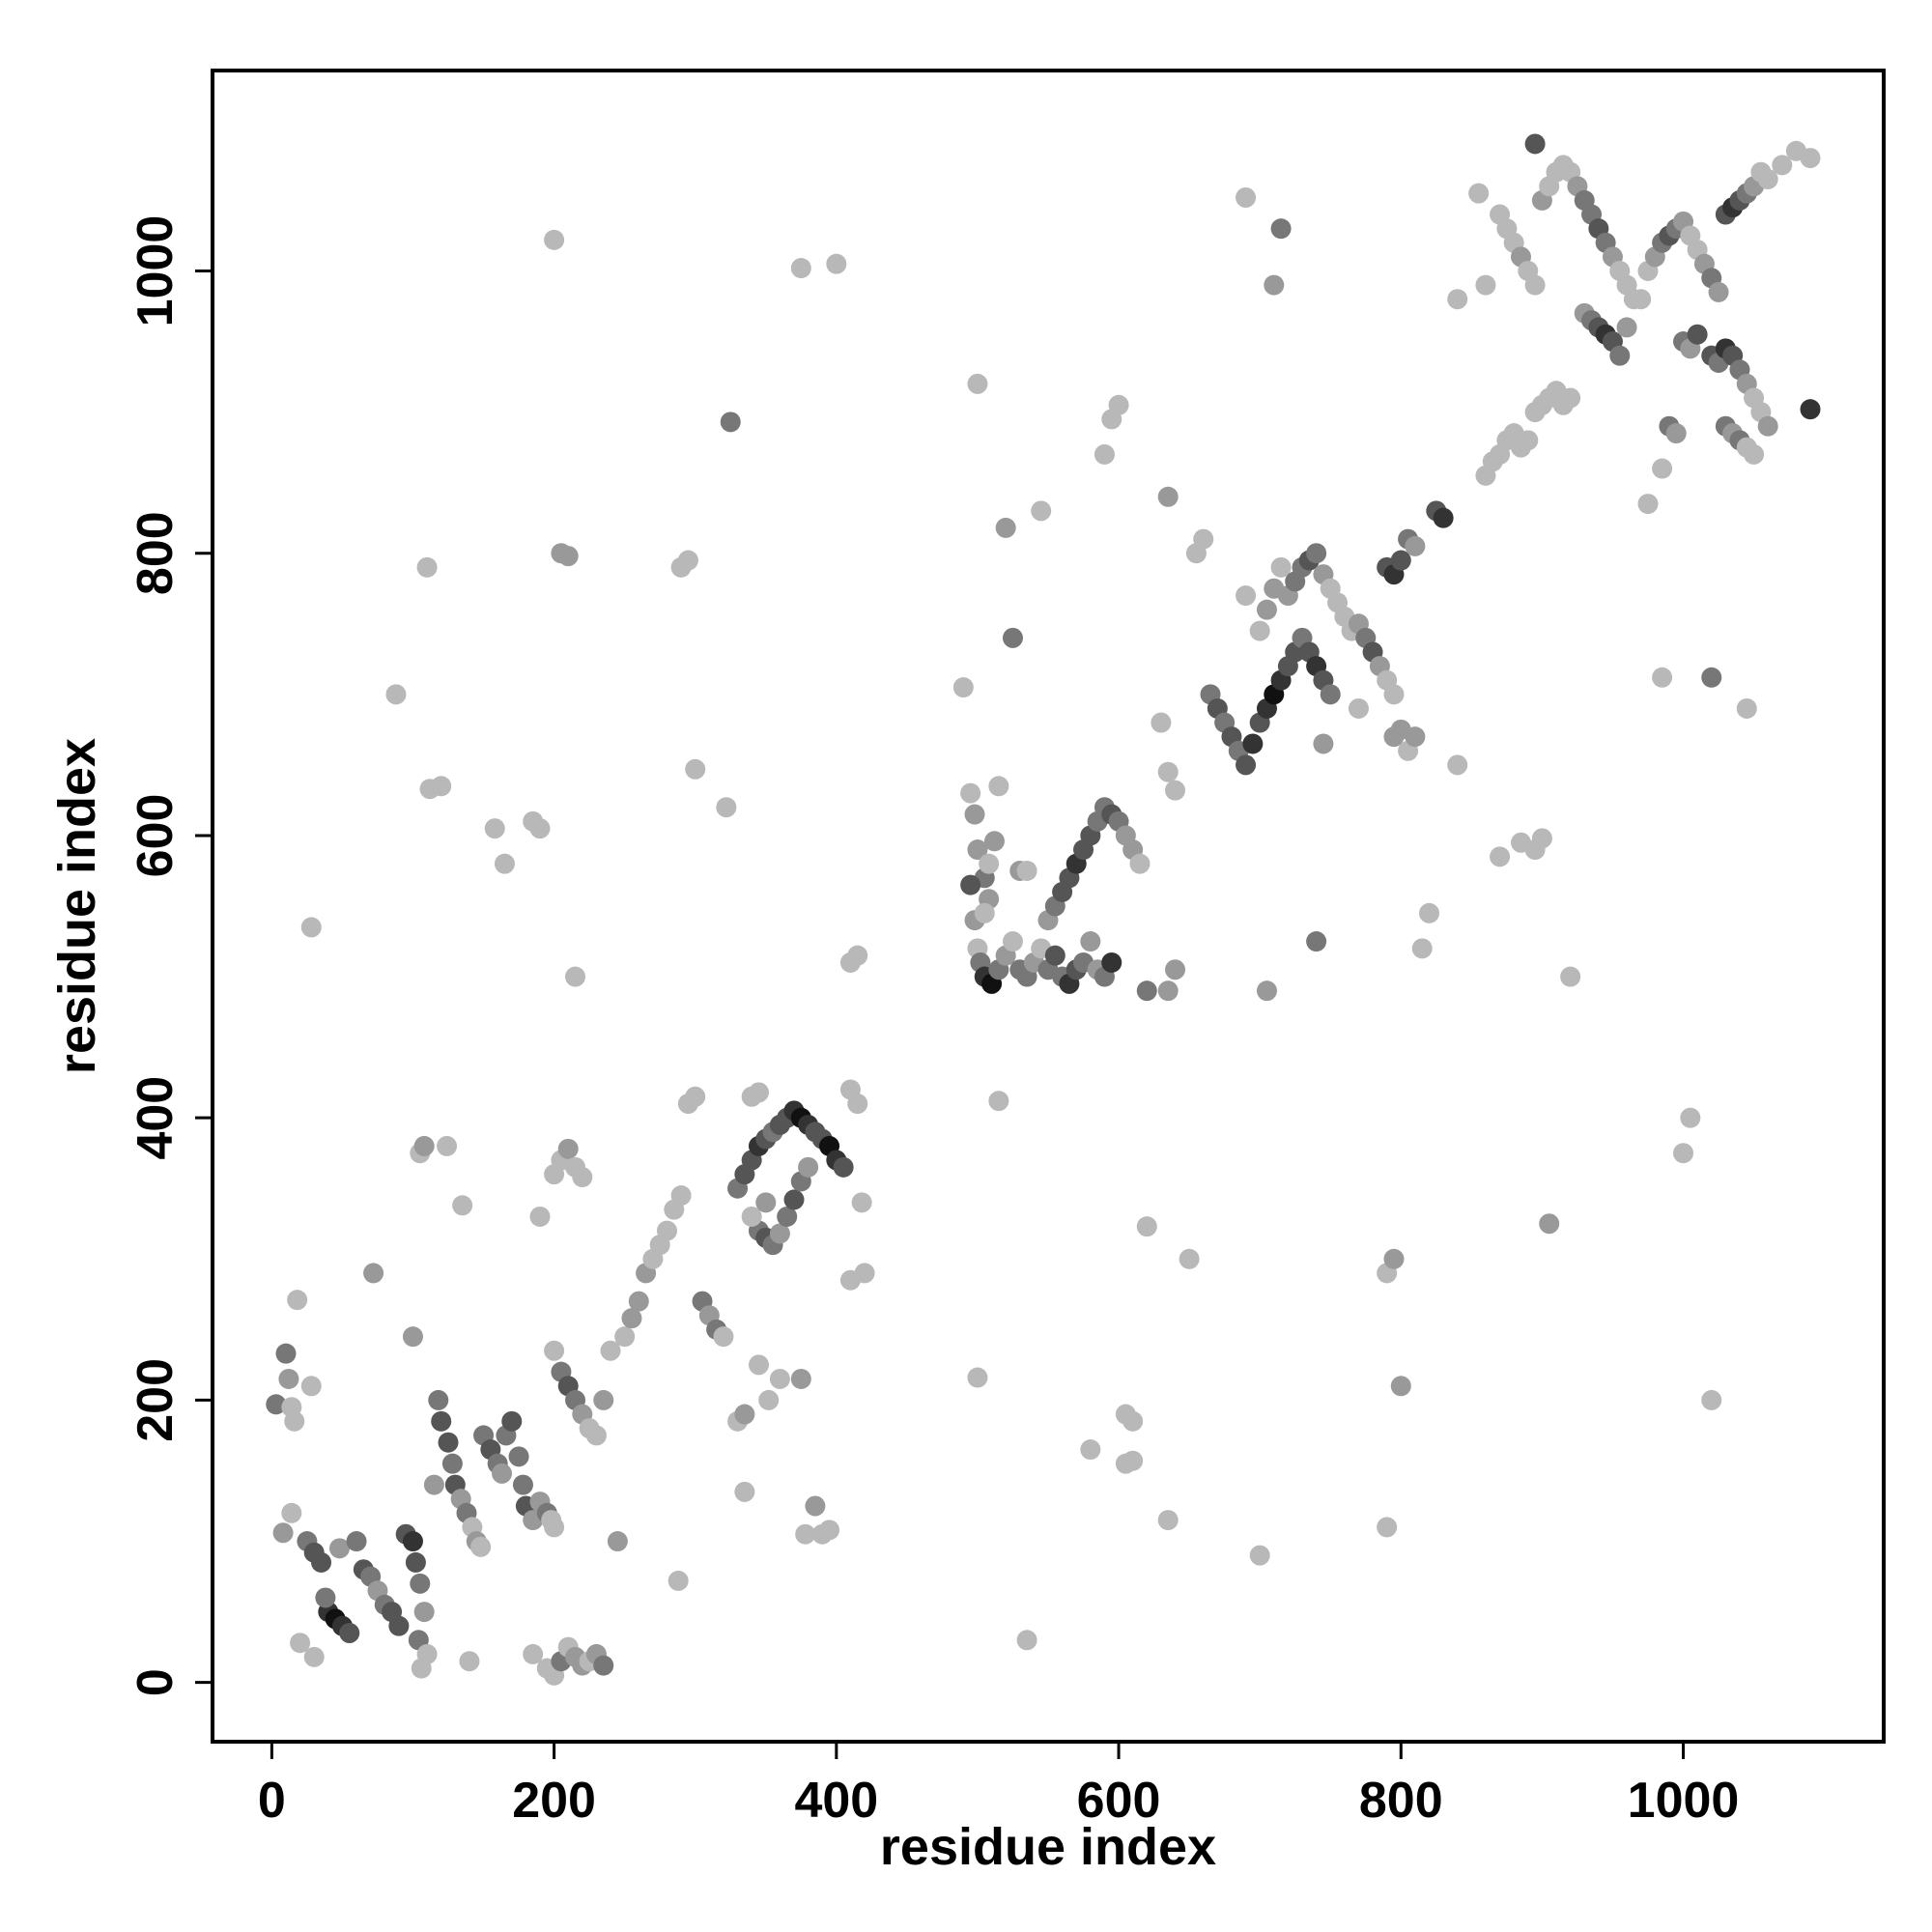 This screenshot has width=1932, height=1932. Describe the element at coordinates (156, 553) in the screenshot. I see `y-tick-label: 800` at that location.